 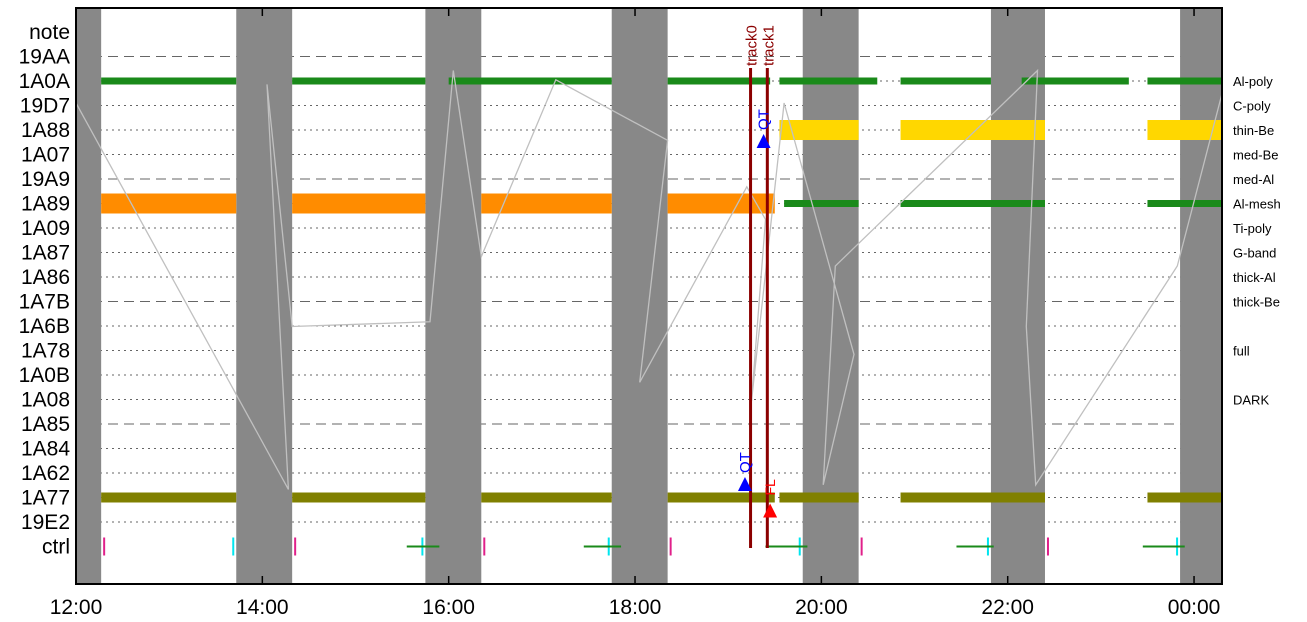 I want to click on x-tick-label: 16:00, so click(x=448, y=607).